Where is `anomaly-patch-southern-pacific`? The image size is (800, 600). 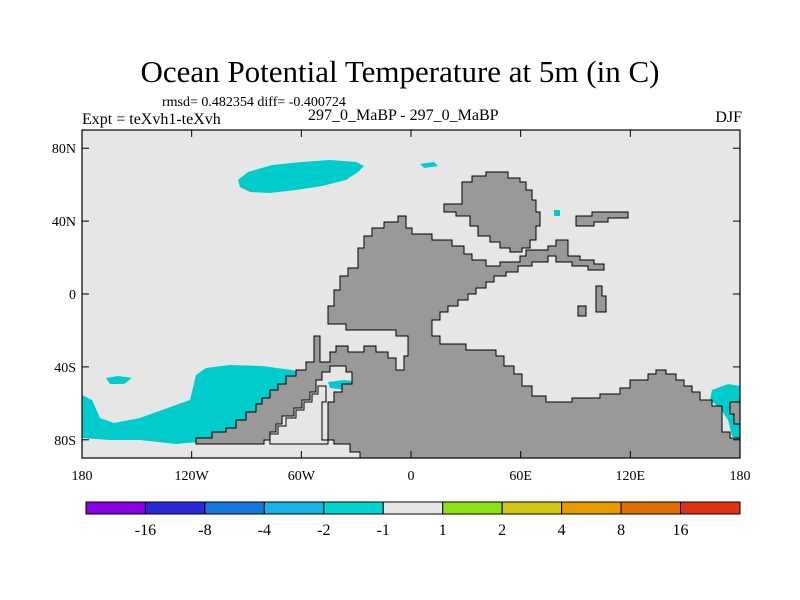 anomaly-patch-southern-pacific is located at coordinates (191, 404).